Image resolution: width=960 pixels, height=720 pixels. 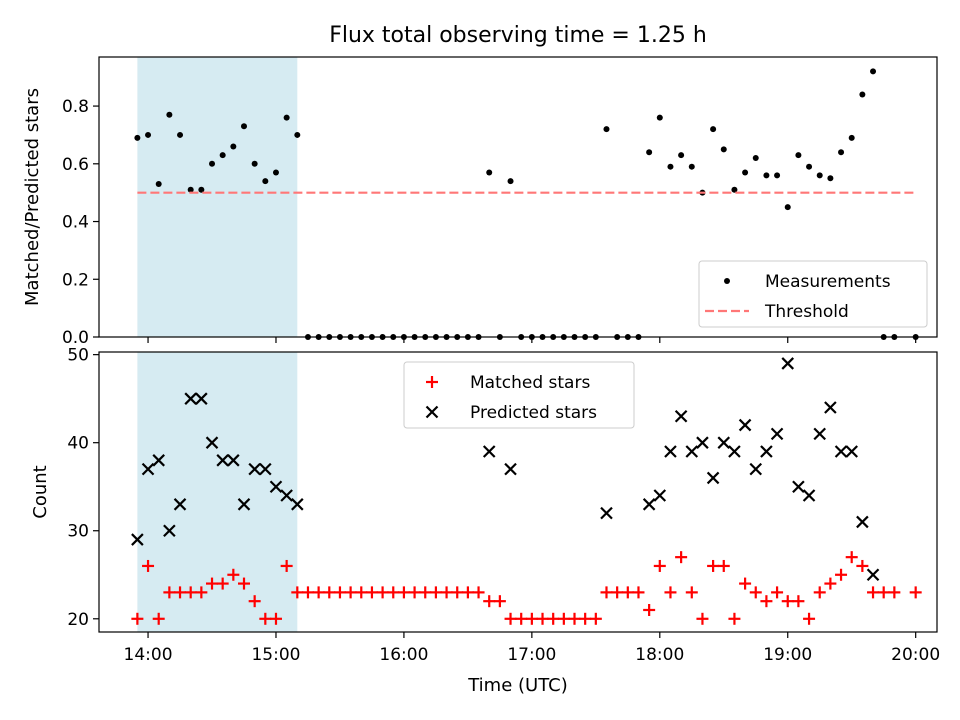 I want to click on y-tick-label: 0.4, so click(x=75, y=223).